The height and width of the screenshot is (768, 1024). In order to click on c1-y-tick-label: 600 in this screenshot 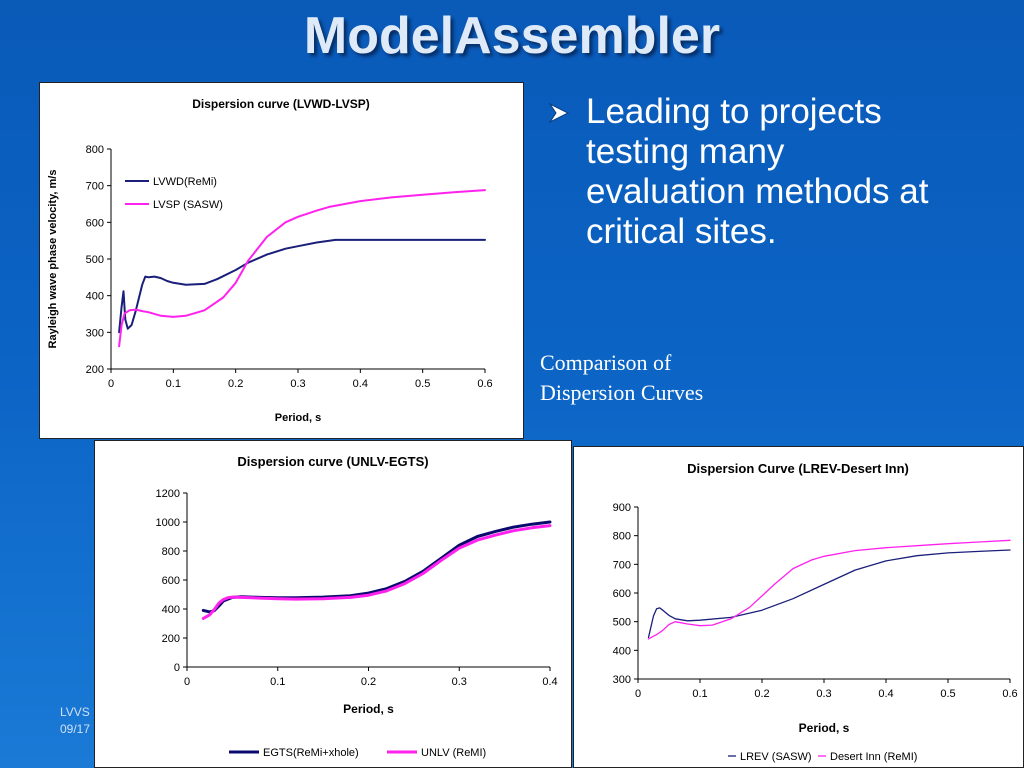, I will do `click(95, 223)`.